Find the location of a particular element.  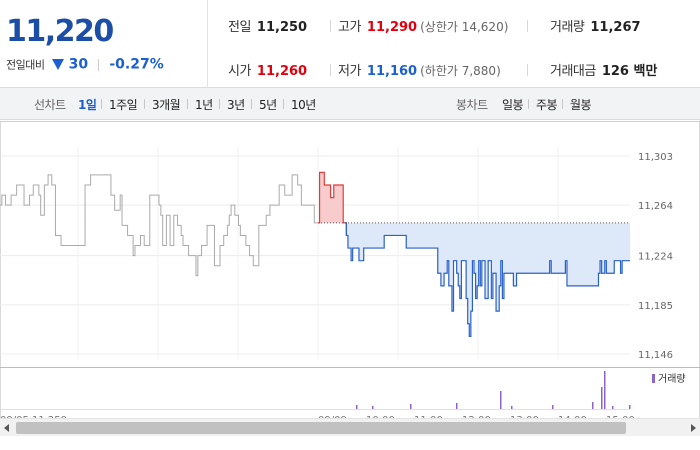

open-stat: 시가 11,260 is located at coordinates (267, 69).